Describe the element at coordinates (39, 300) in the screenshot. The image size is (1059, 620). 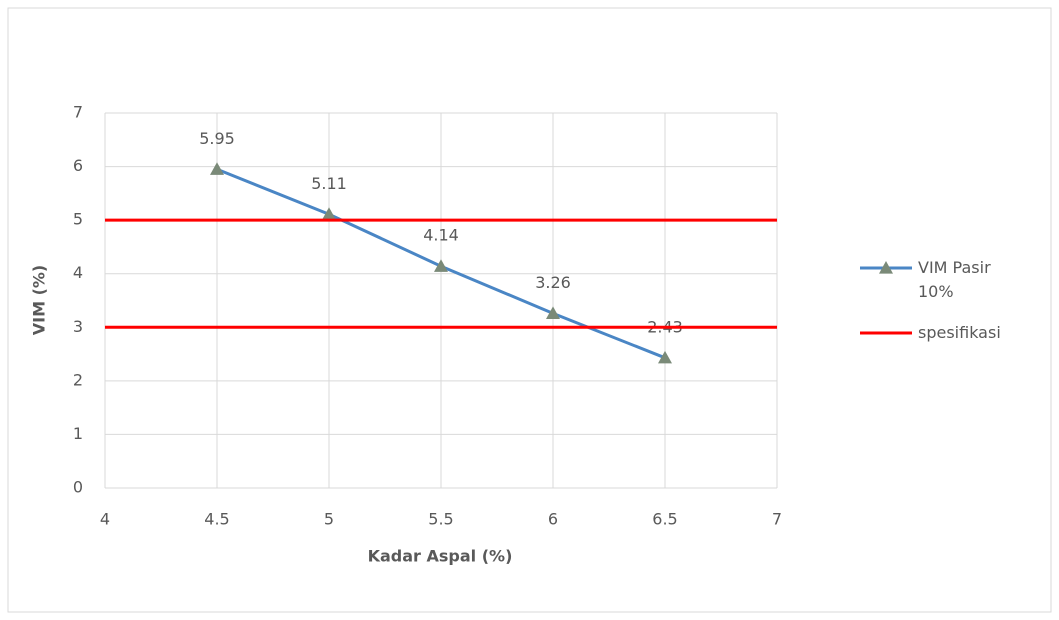
I see `y-axis-title: VIM (%)` at that location.